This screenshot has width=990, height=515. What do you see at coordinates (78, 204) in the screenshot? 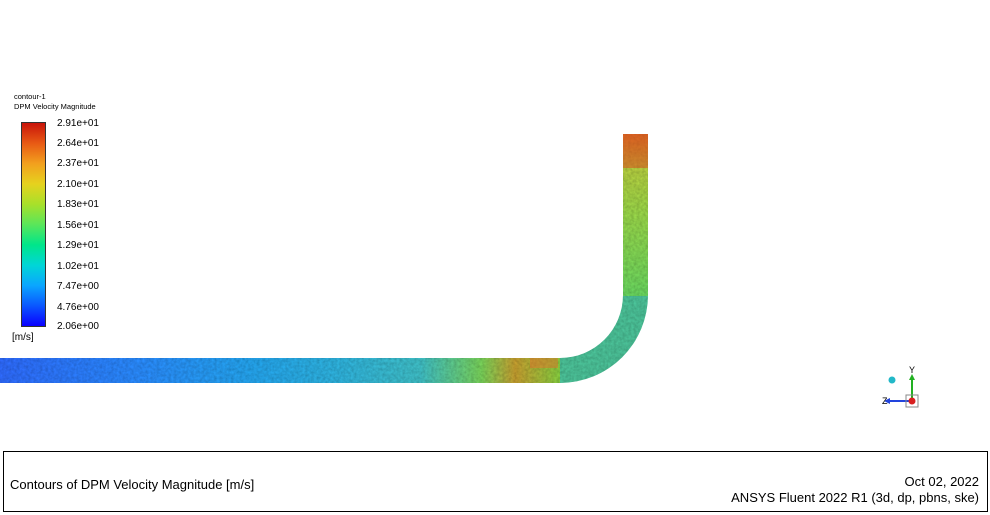
I see `legend-tick-label: 1.83e+01` at bounding box center [78, 204].